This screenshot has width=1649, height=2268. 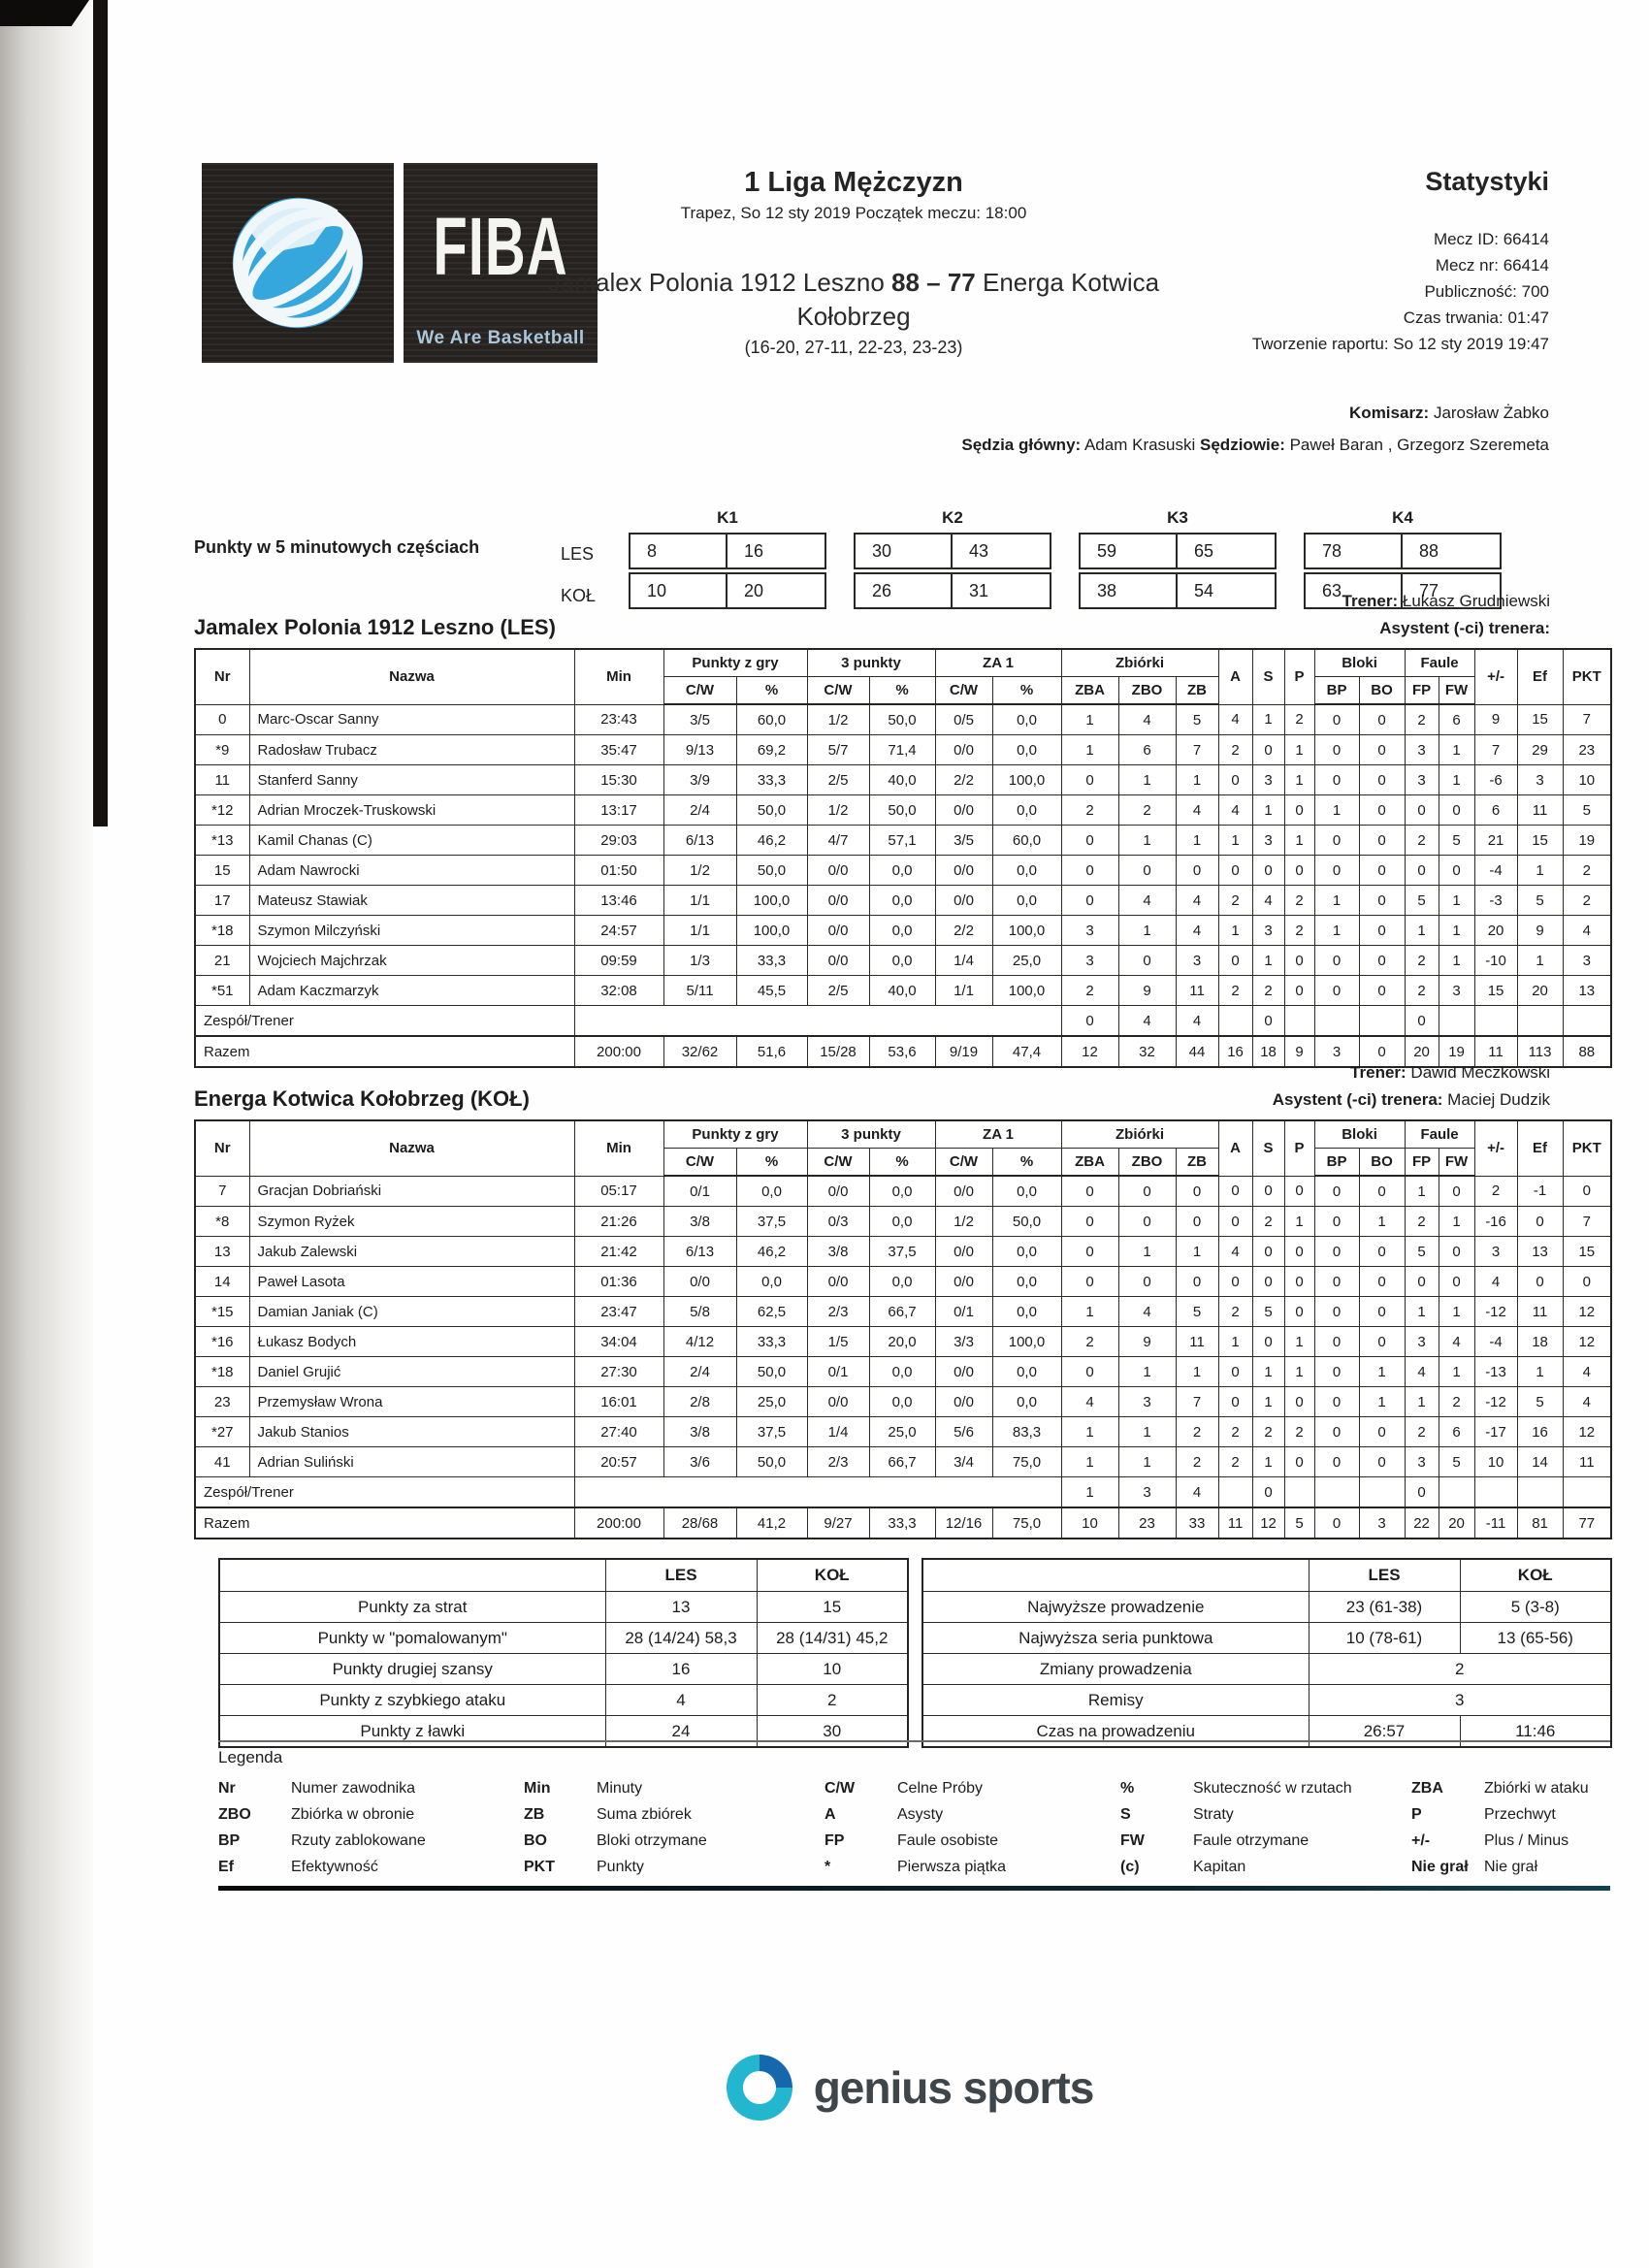 I want to click on stat-cell: 9, so click(x=1540, y=930).